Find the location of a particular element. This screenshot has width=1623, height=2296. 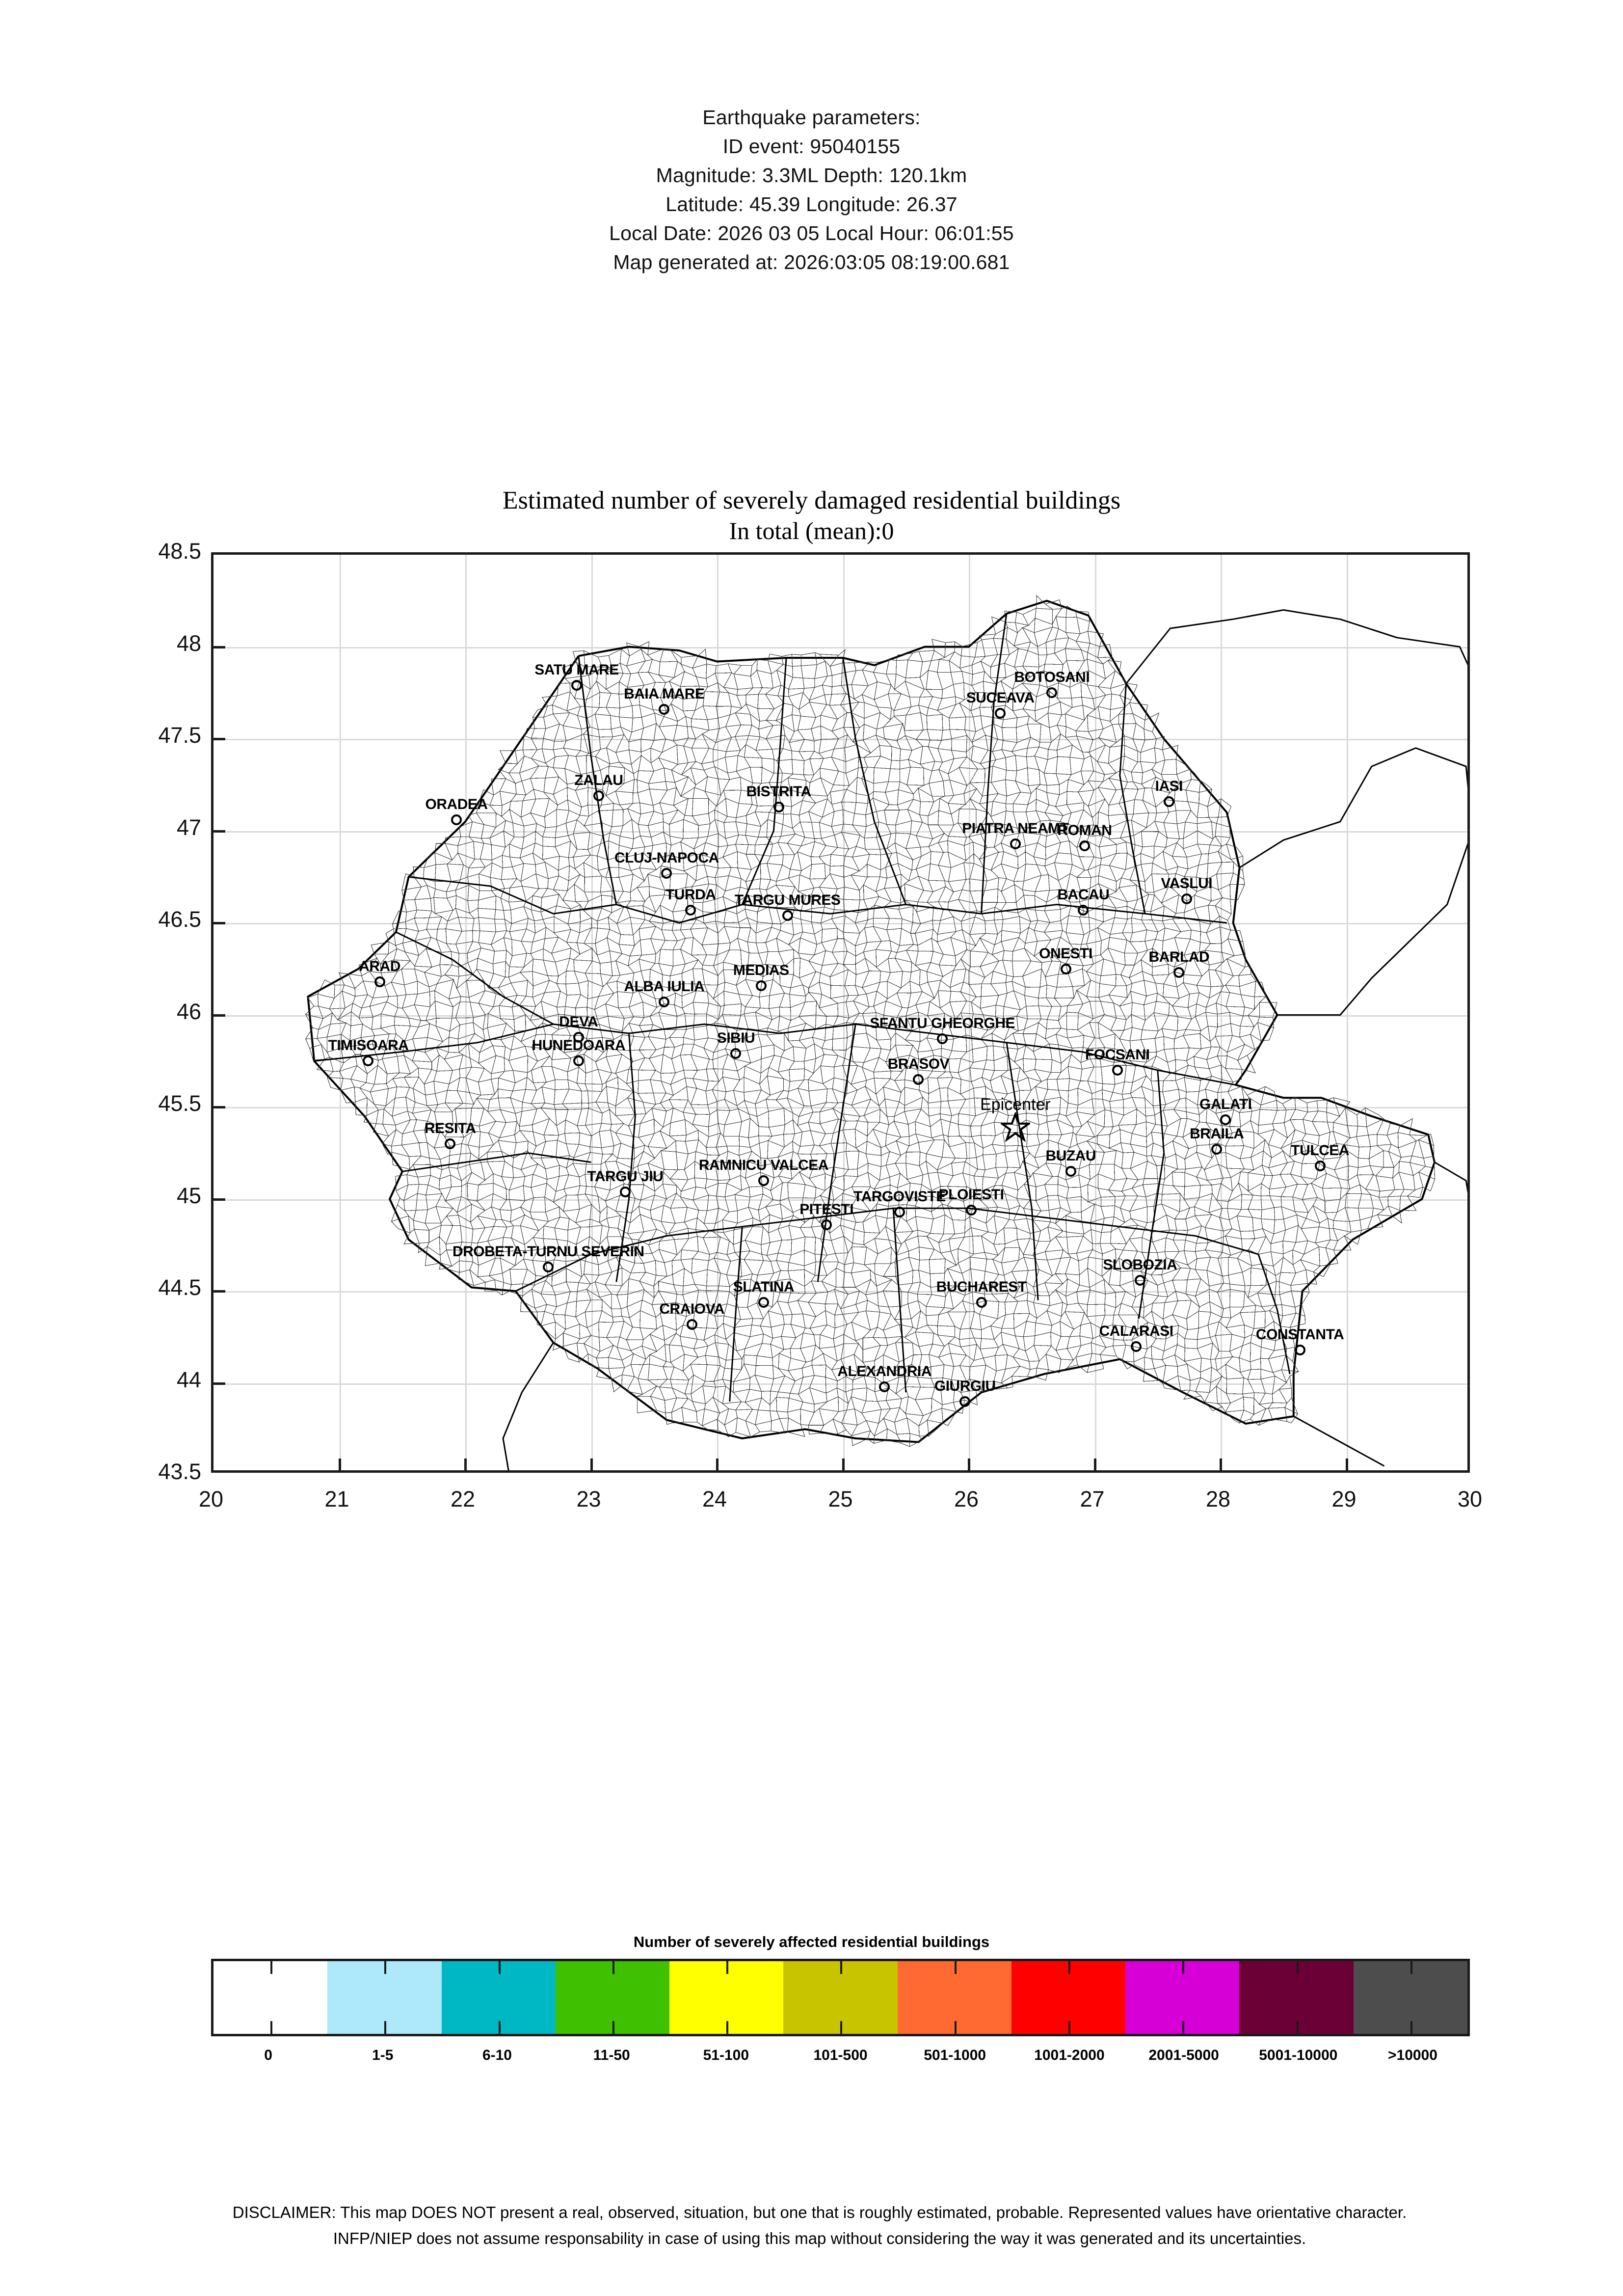

colorbar-label: 1001-2000 is located at coordinates (1069, 2055).